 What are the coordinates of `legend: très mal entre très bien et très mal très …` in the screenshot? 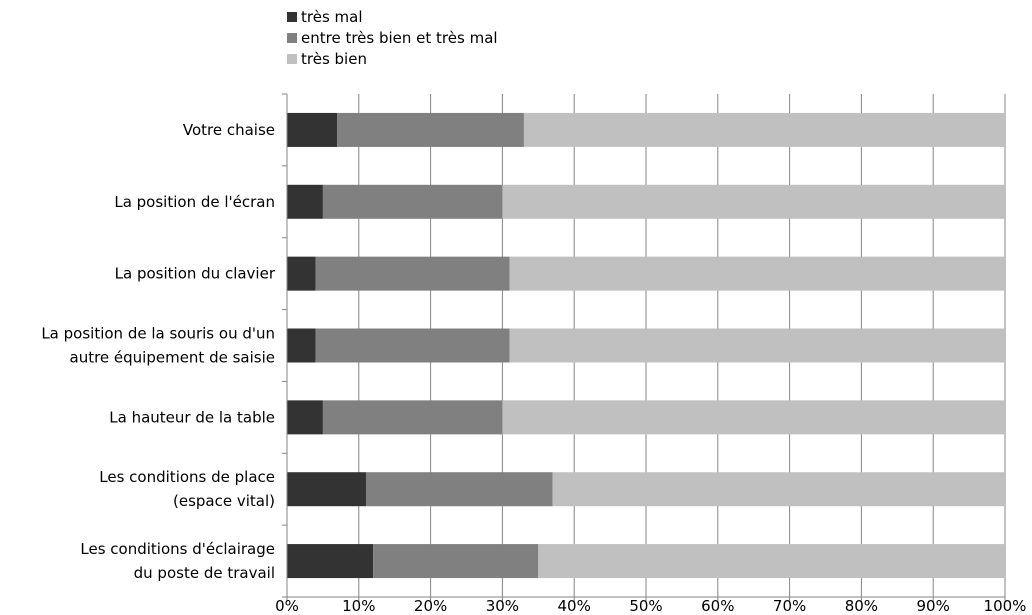 It's located at (392, 38).